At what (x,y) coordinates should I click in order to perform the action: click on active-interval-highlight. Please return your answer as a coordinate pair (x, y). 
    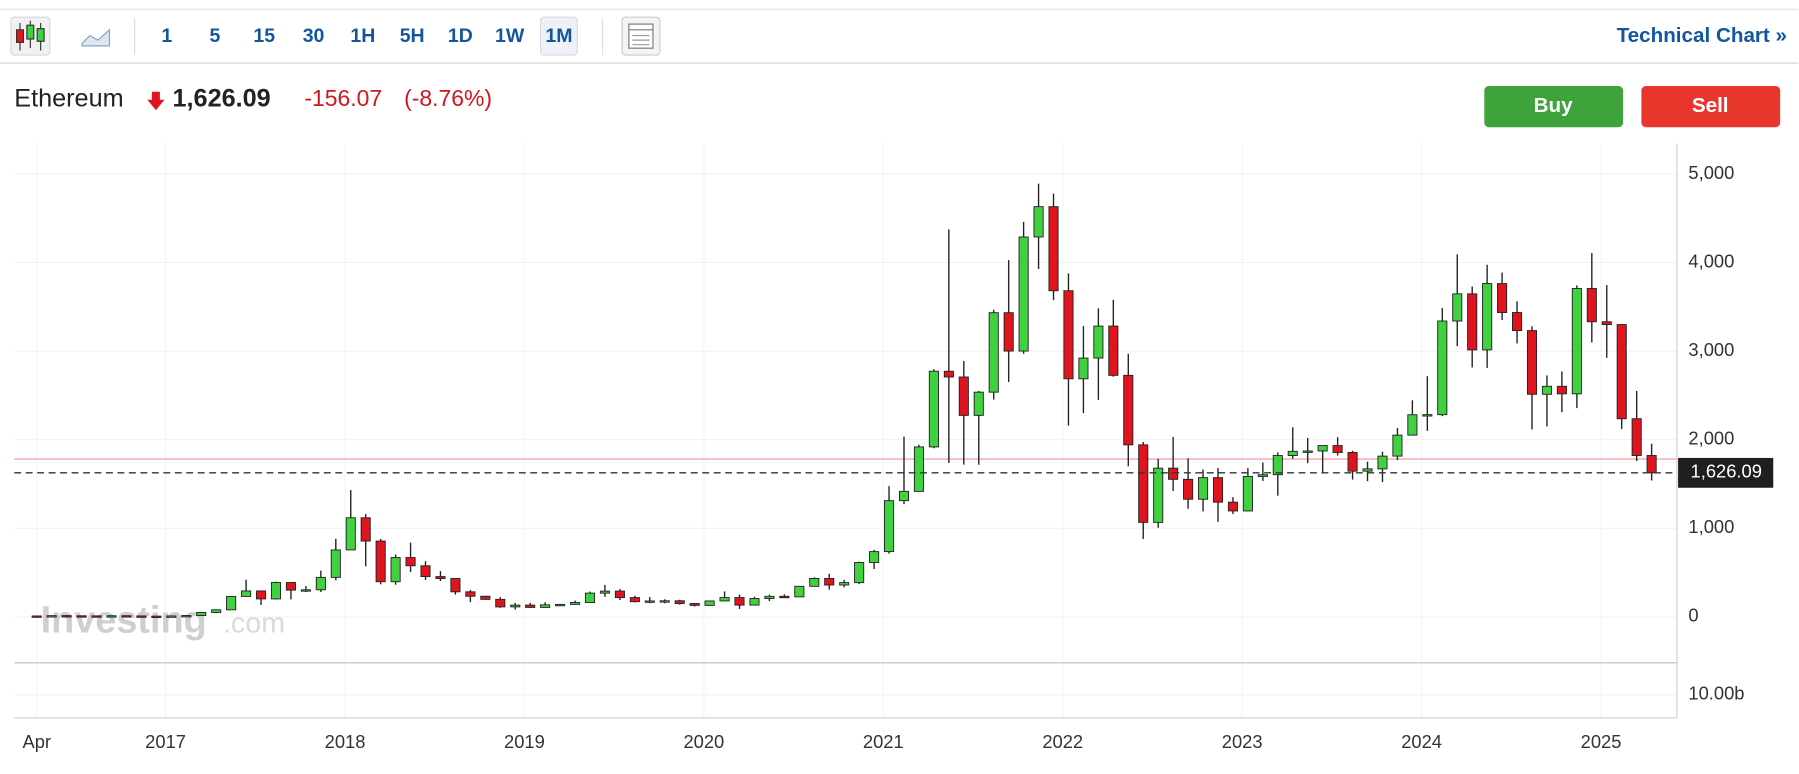
    Looking at the image, I should click on (559, 36).